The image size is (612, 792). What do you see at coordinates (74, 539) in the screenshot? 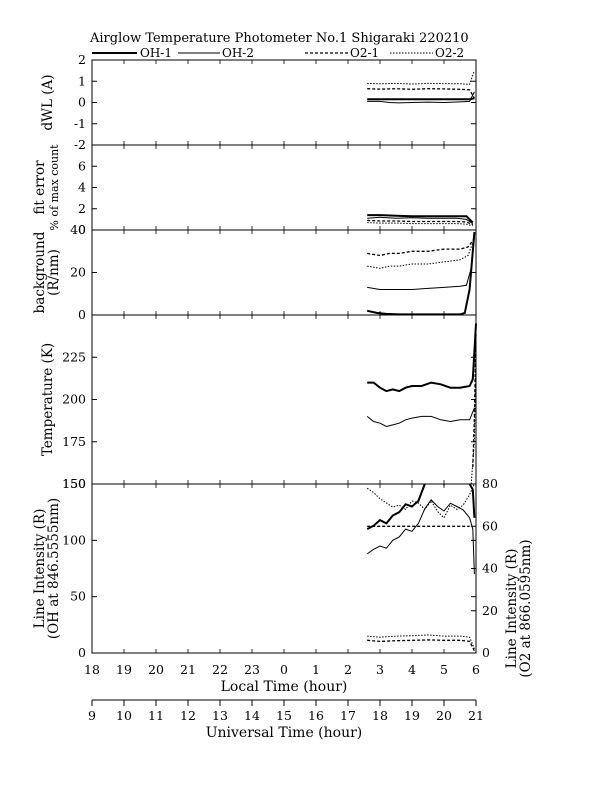
I see `y-tick-label: 100` at bounding box center [74, 539].